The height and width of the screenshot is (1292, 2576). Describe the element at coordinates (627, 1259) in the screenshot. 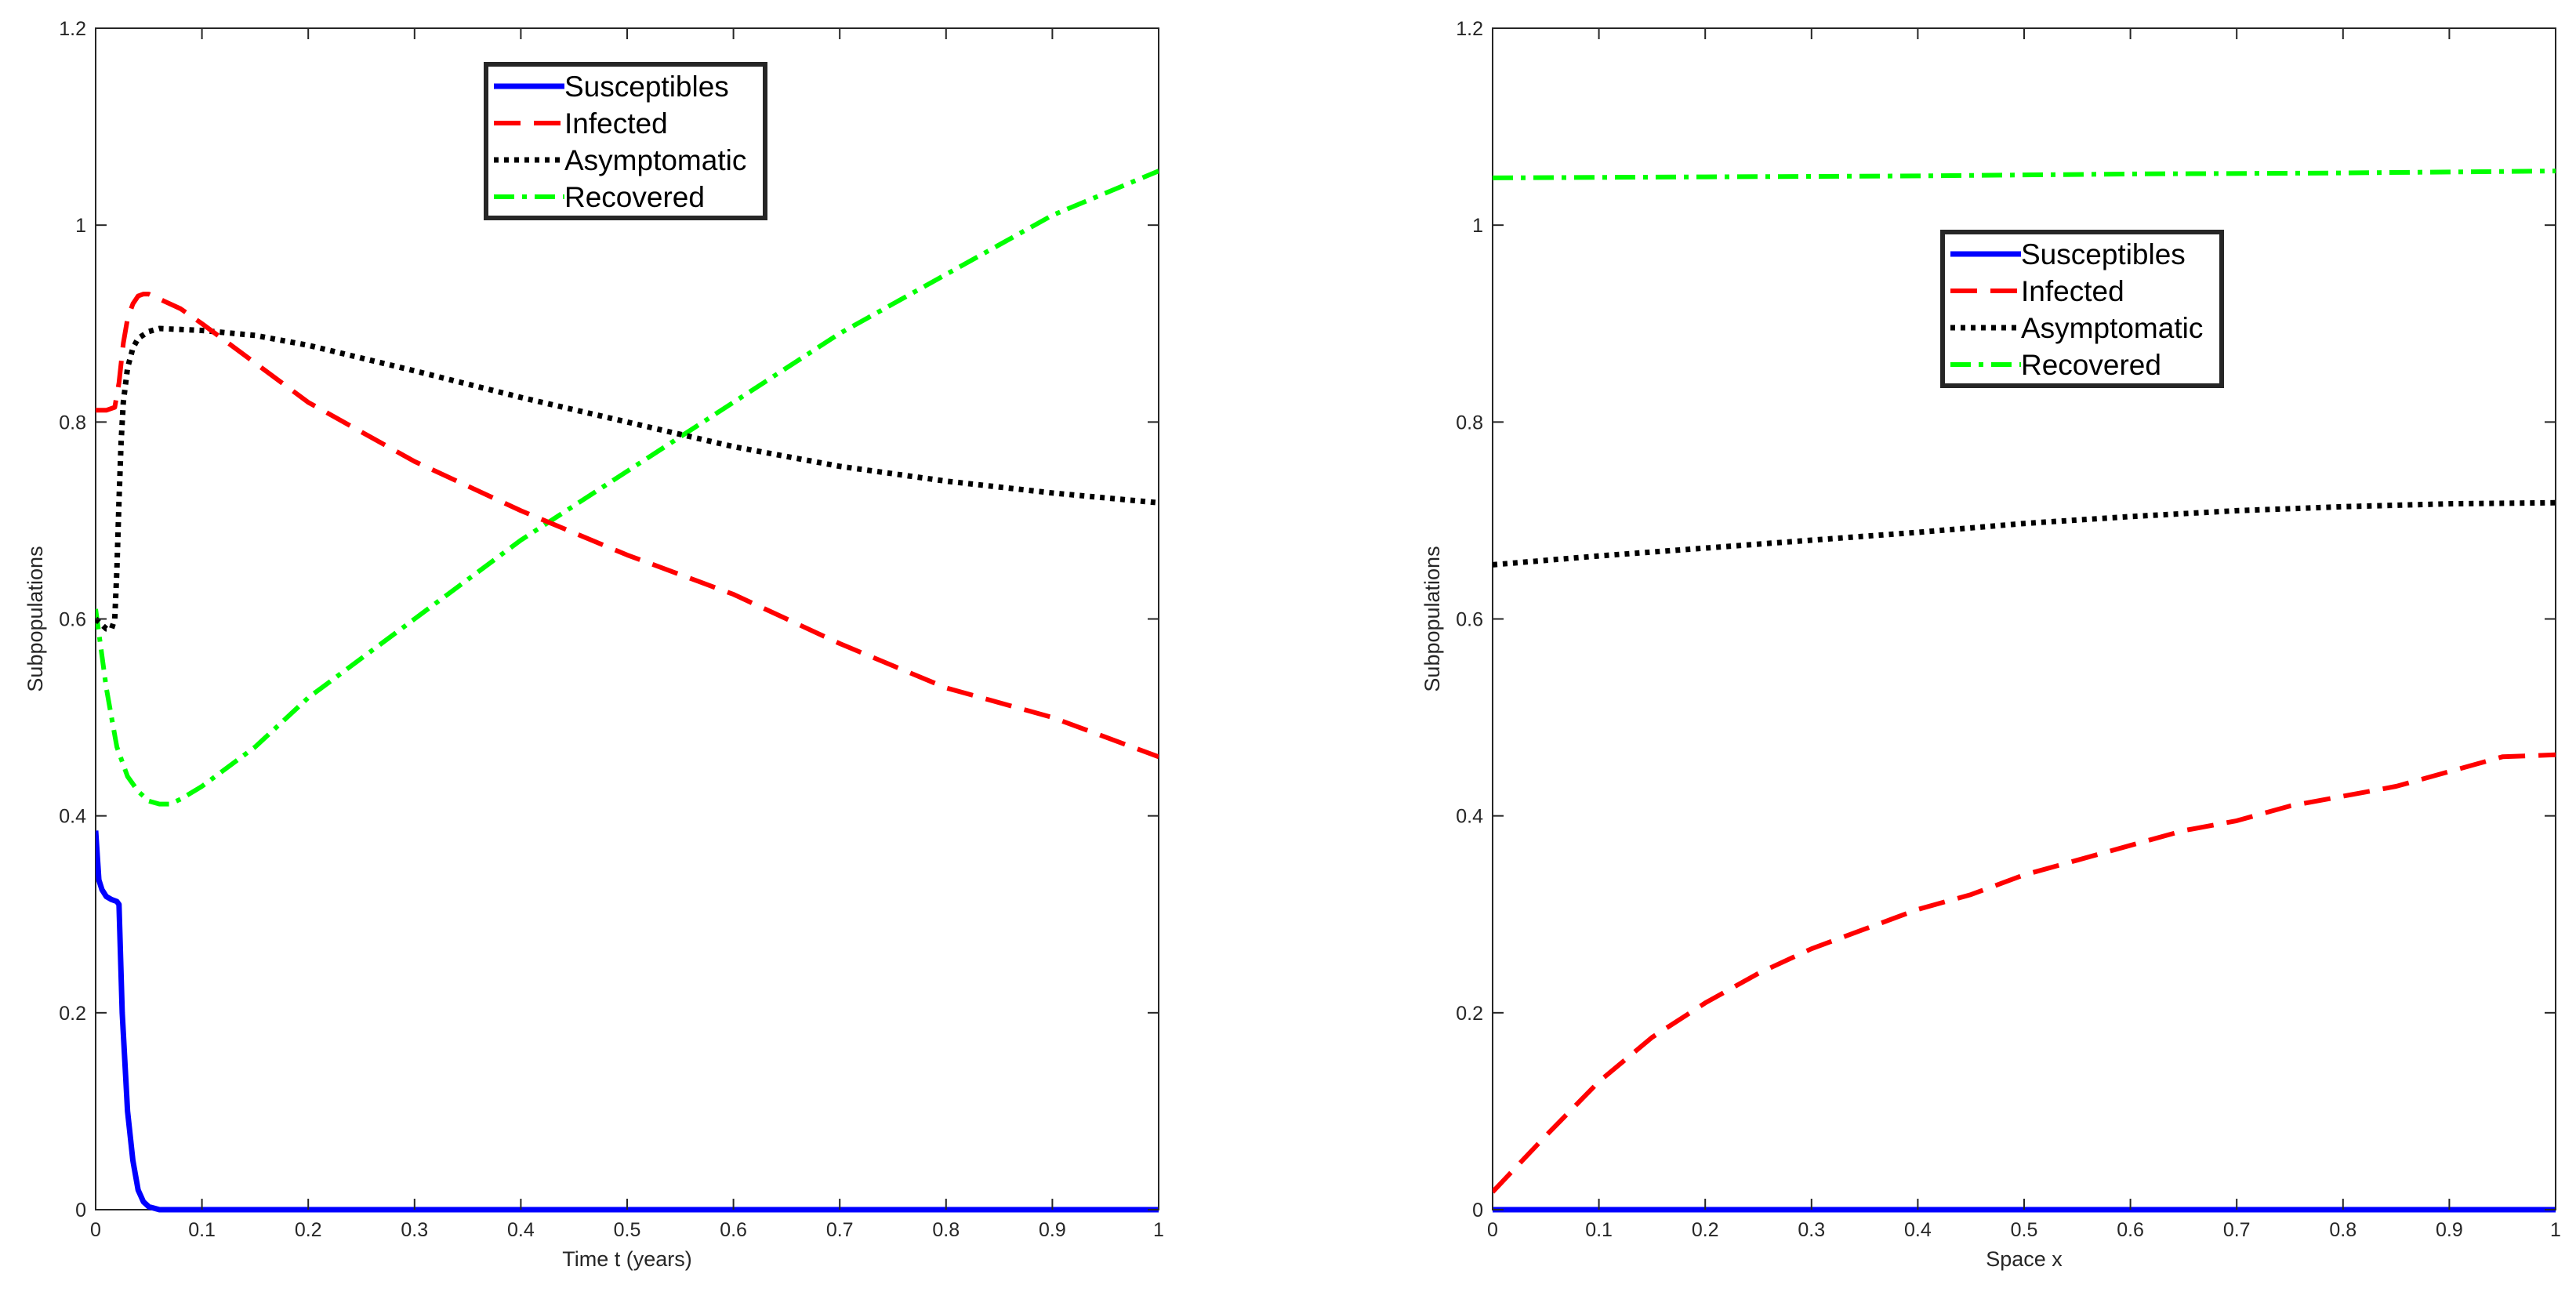

I see `x-axis-label: Time t (years)` at that location.